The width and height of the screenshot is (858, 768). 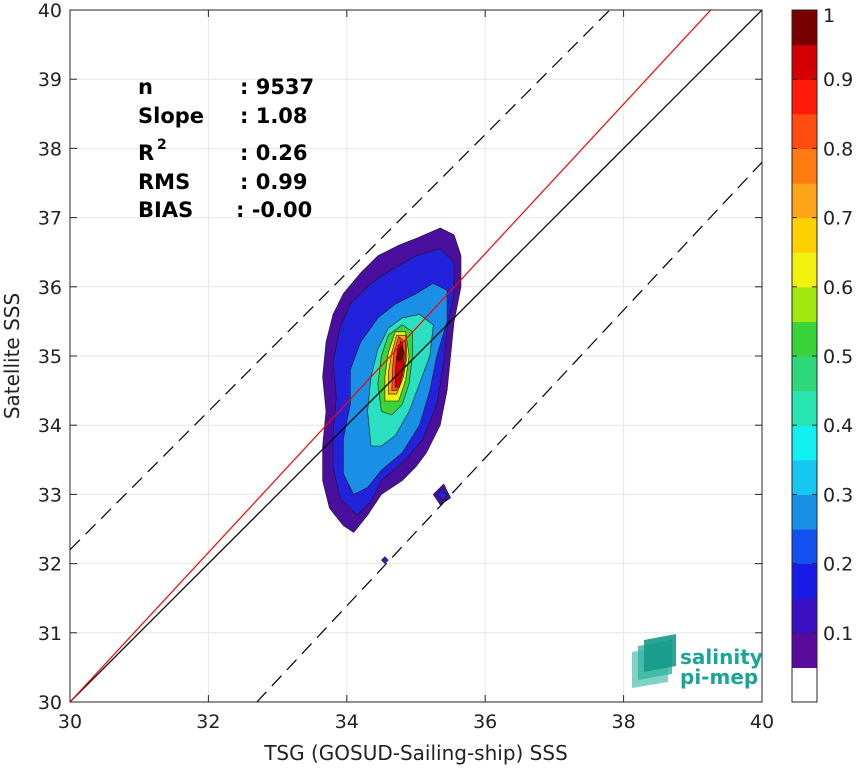 I want to click on y-tick-label: 35, so click(x=50, y=357).